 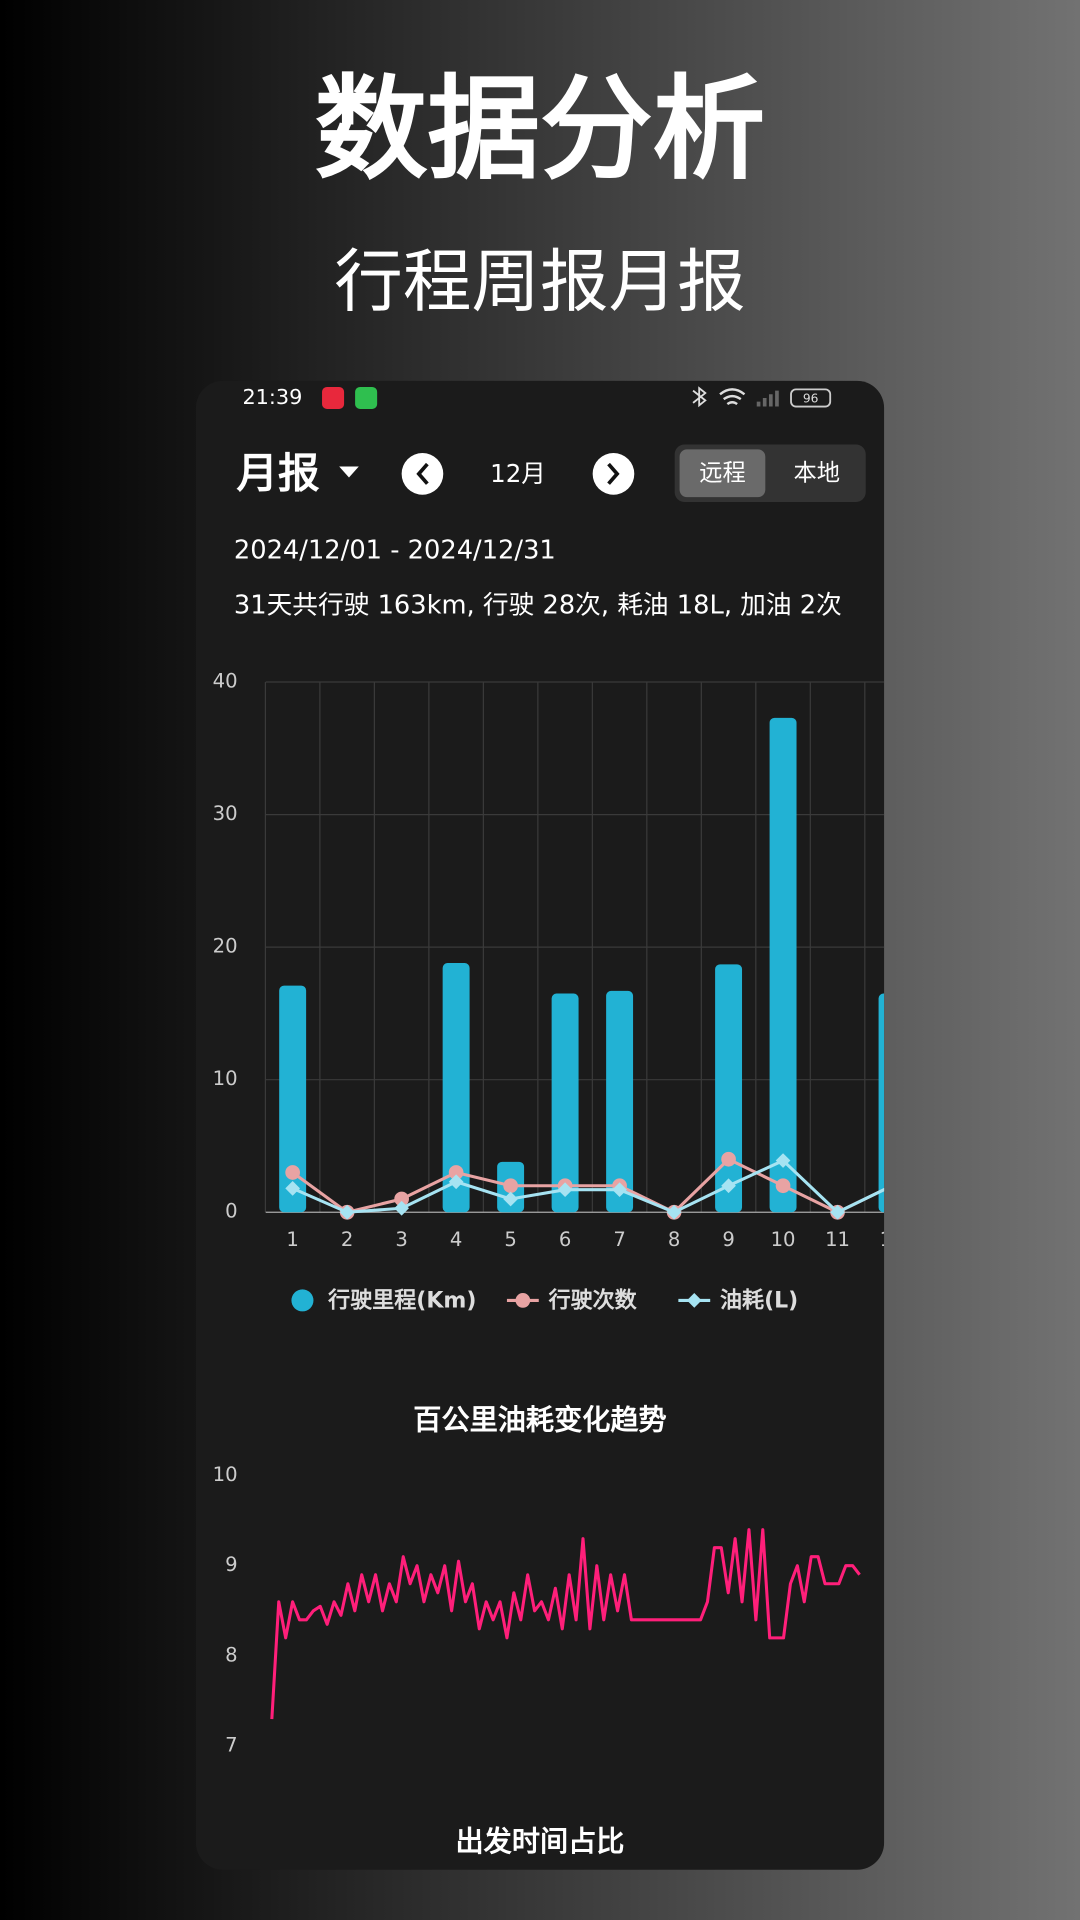 I want to click on section-title: 出发时间占比, so click(x=540, y=1841).